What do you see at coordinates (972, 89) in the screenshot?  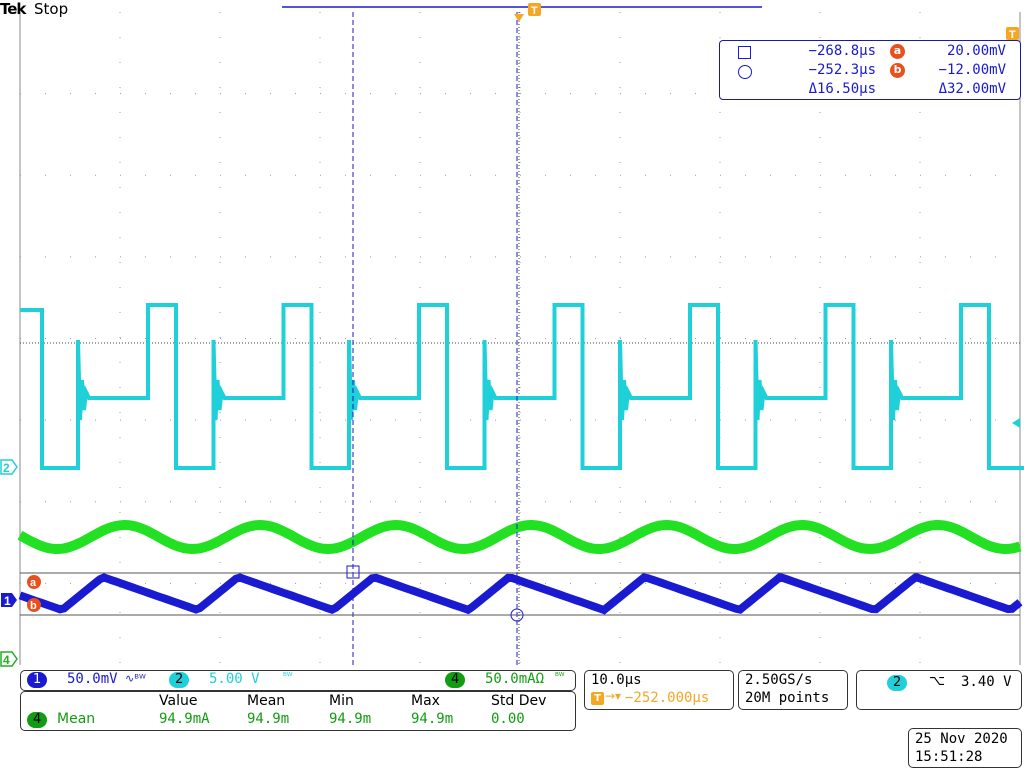 I see `delta-value: Δ32.00mV` at bounding box center [972, 89].